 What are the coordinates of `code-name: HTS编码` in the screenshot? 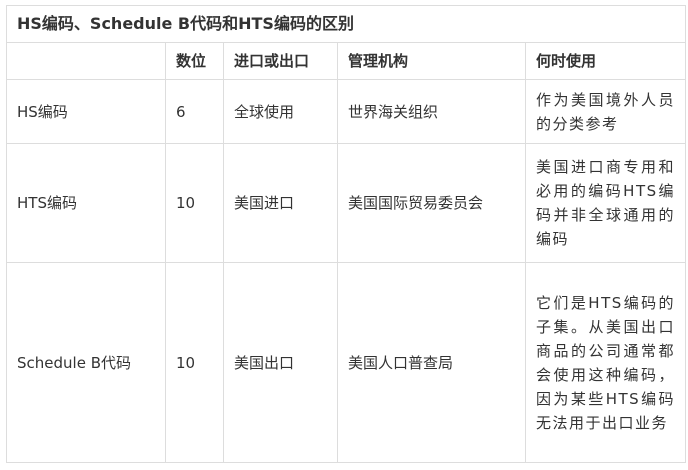 It's located at (86, 203).